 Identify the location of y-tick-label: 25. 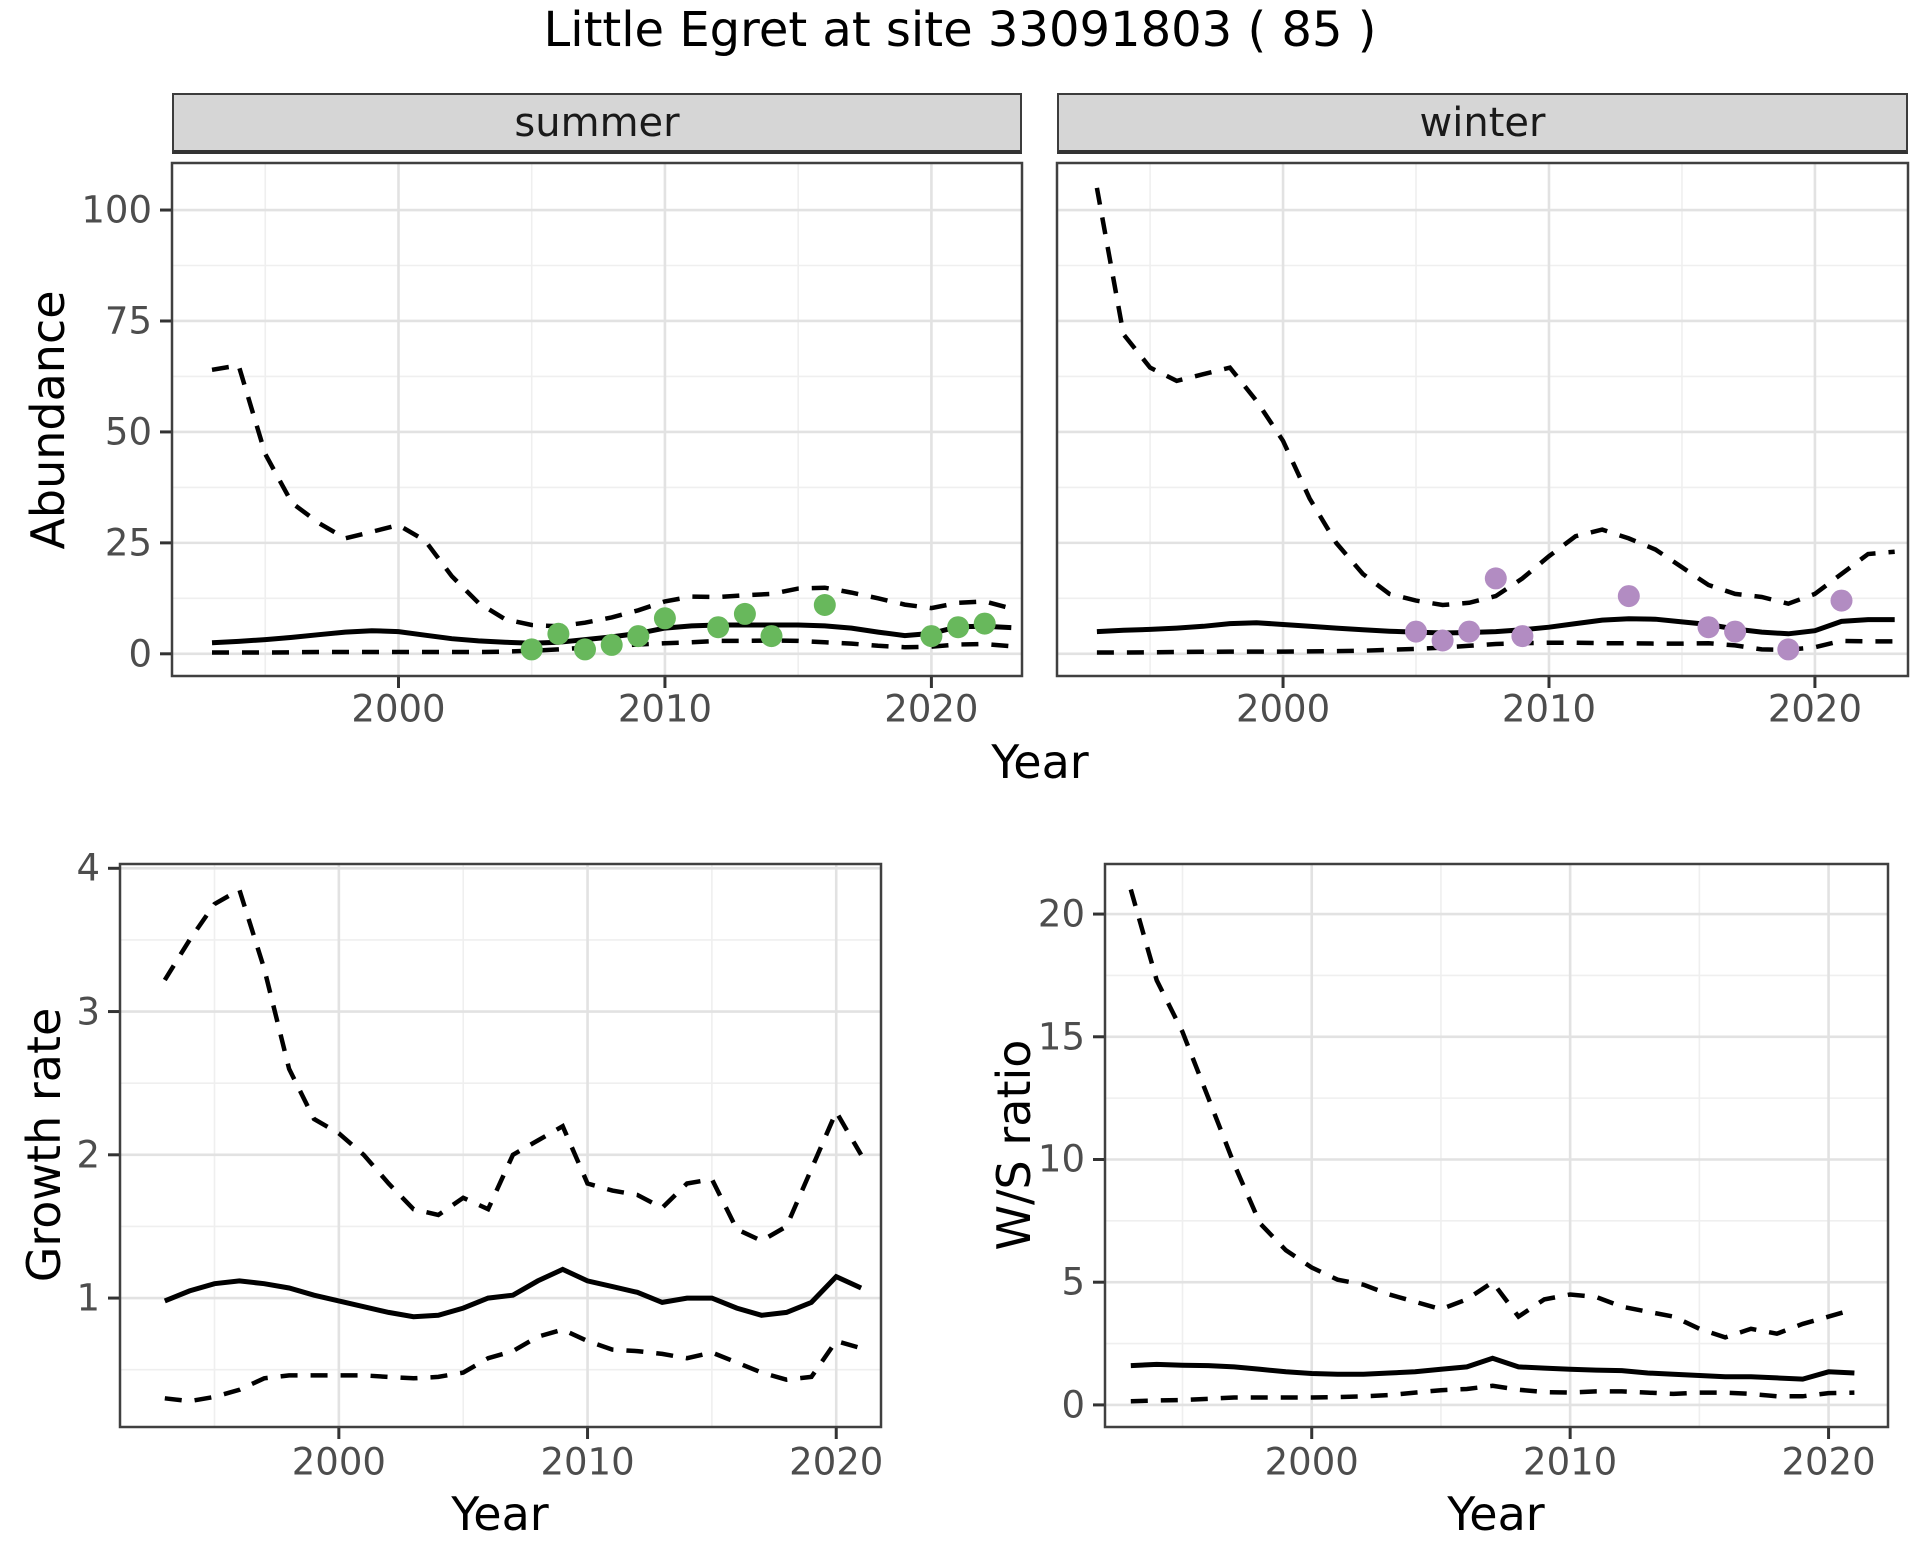
(128, 543).